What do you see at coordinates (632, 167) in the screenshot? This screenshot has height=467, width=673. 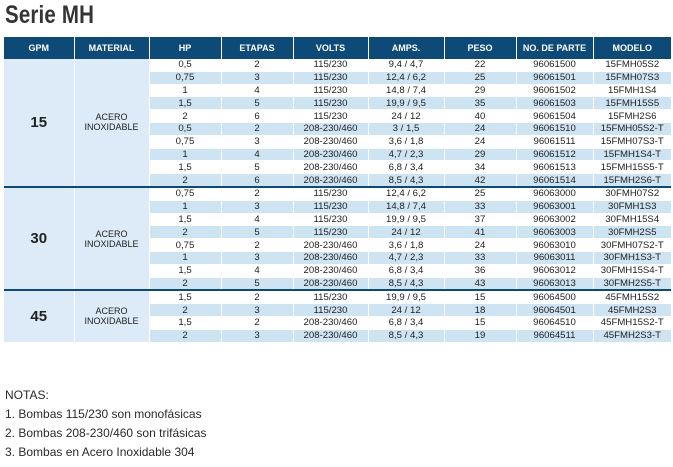 I see `modelo-cell: 15FMH15S5-T` at bounding box center [632, 167].